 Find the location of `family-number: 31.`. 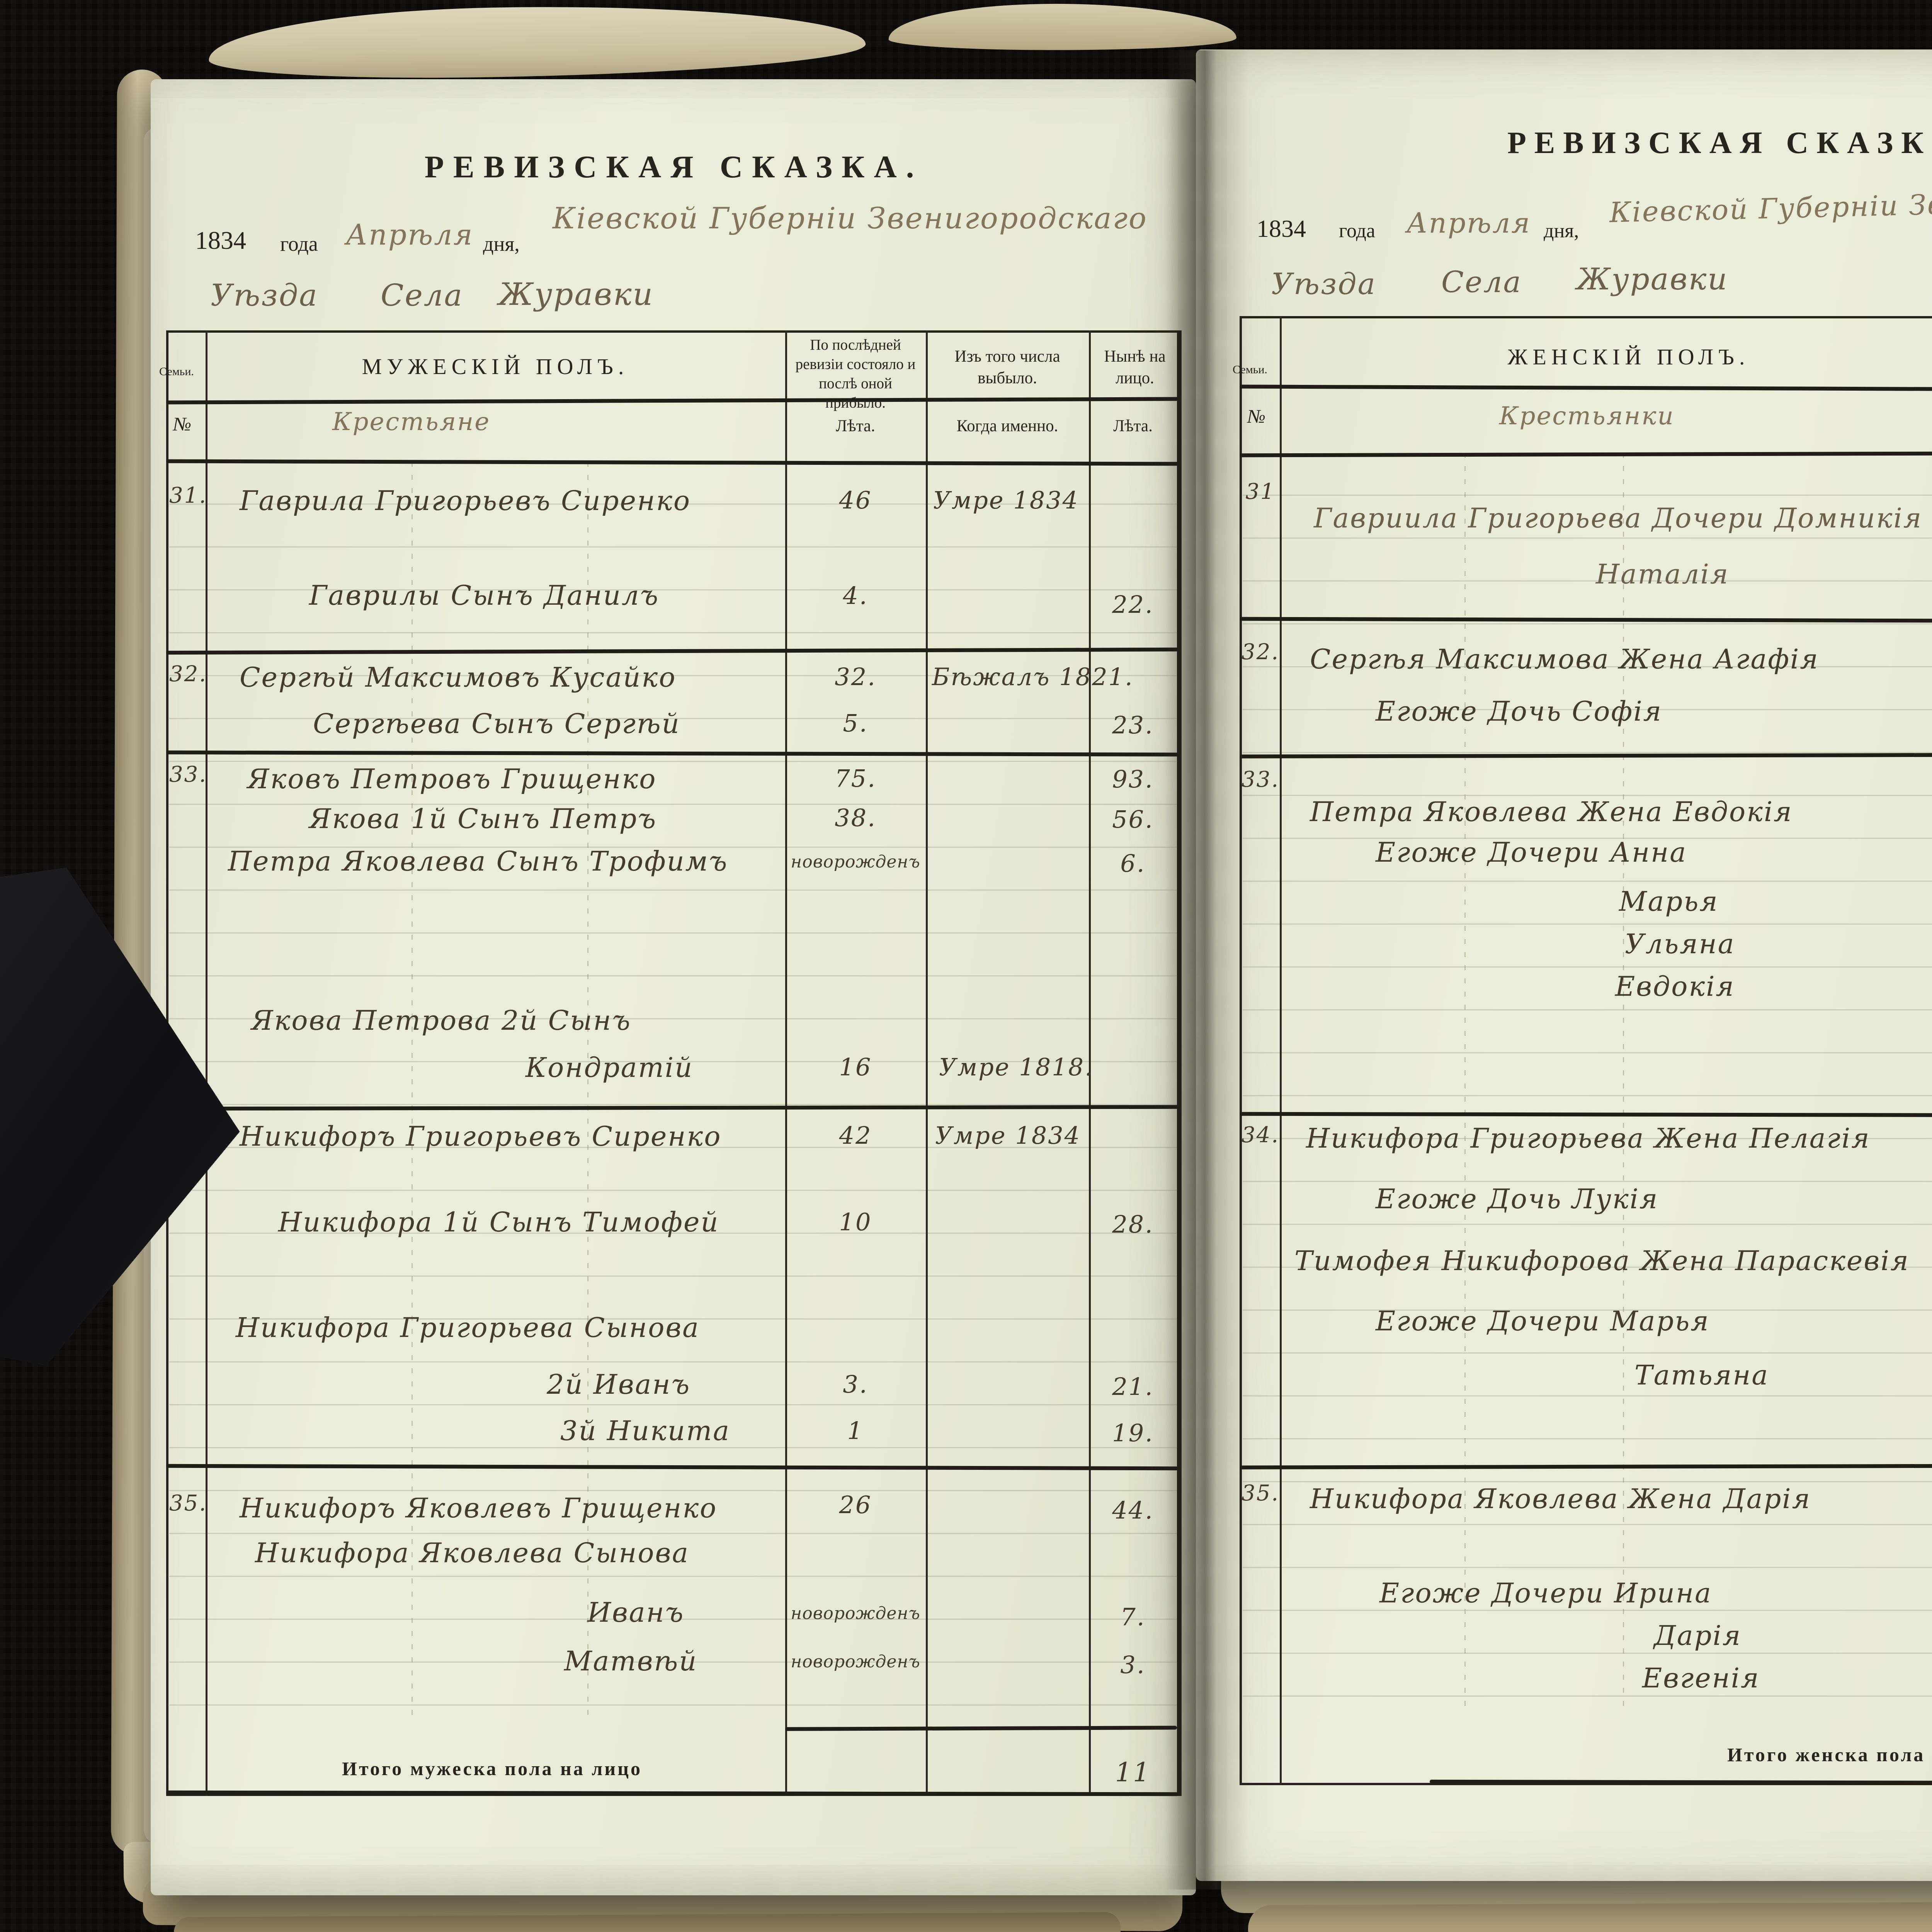

family-number: 31. is located at coordinates (188, 496).